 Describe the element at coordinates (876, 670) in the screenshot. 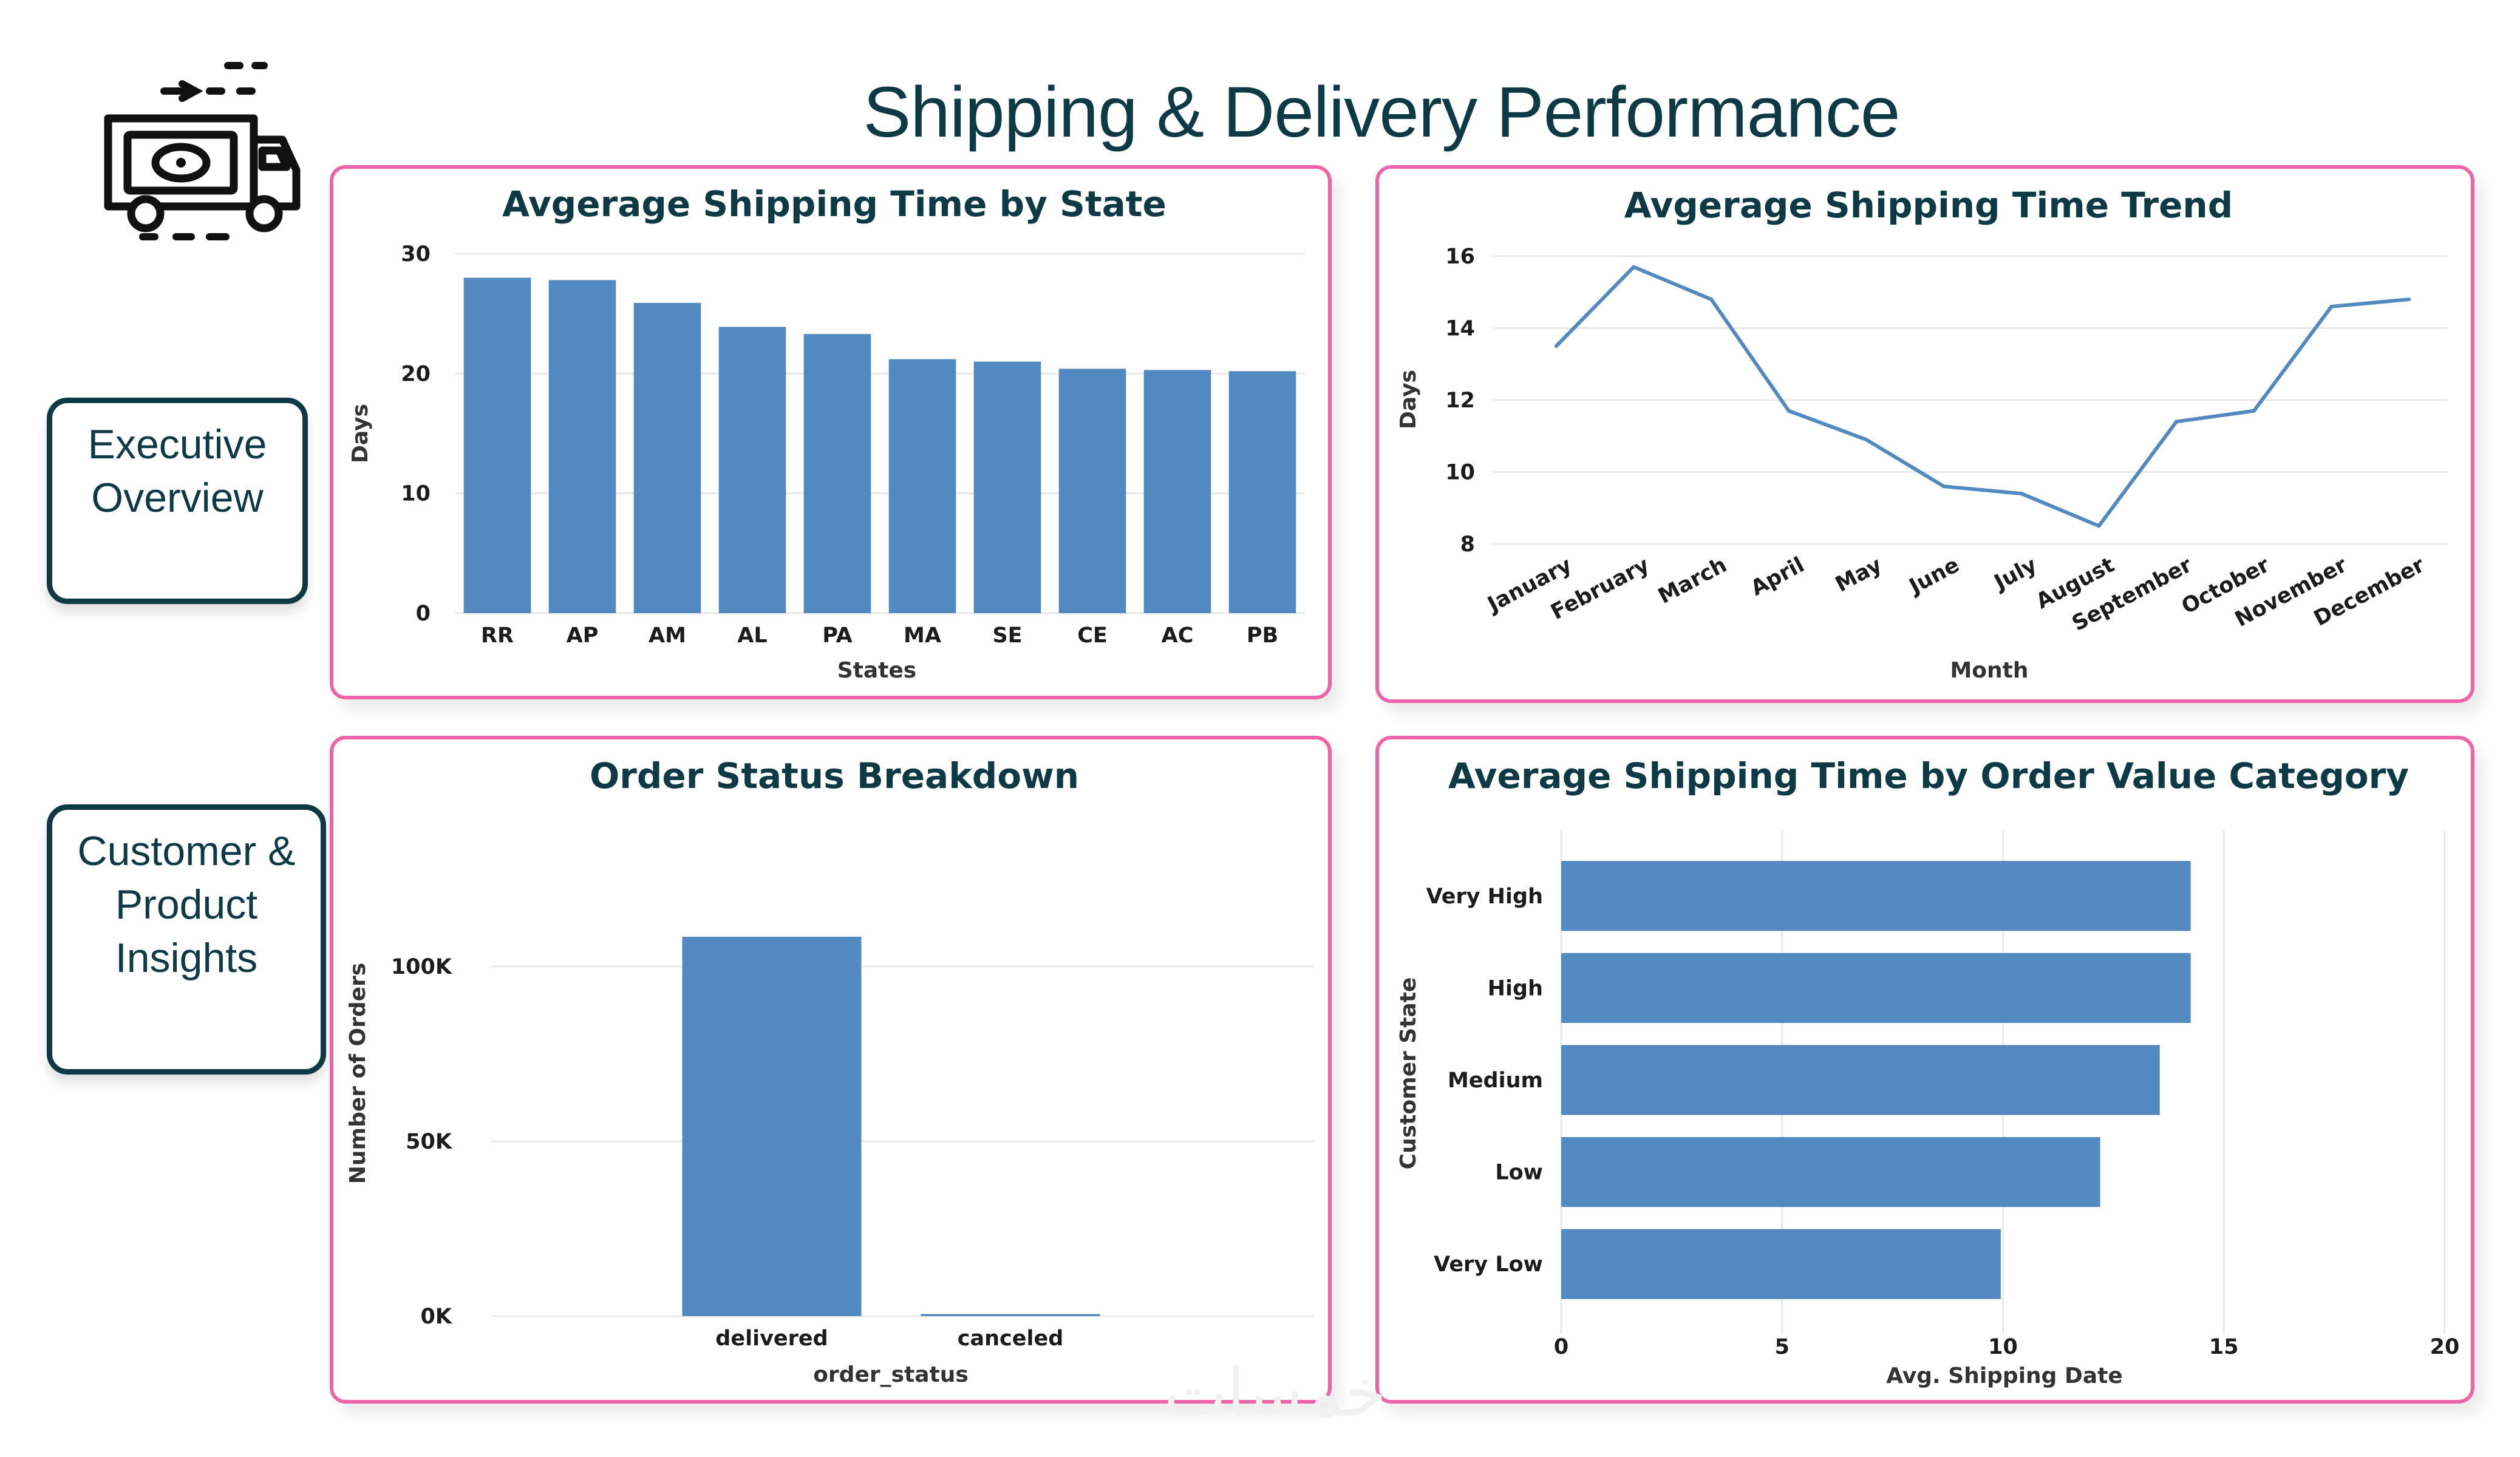

I see `x-axis-label: States` at that location.